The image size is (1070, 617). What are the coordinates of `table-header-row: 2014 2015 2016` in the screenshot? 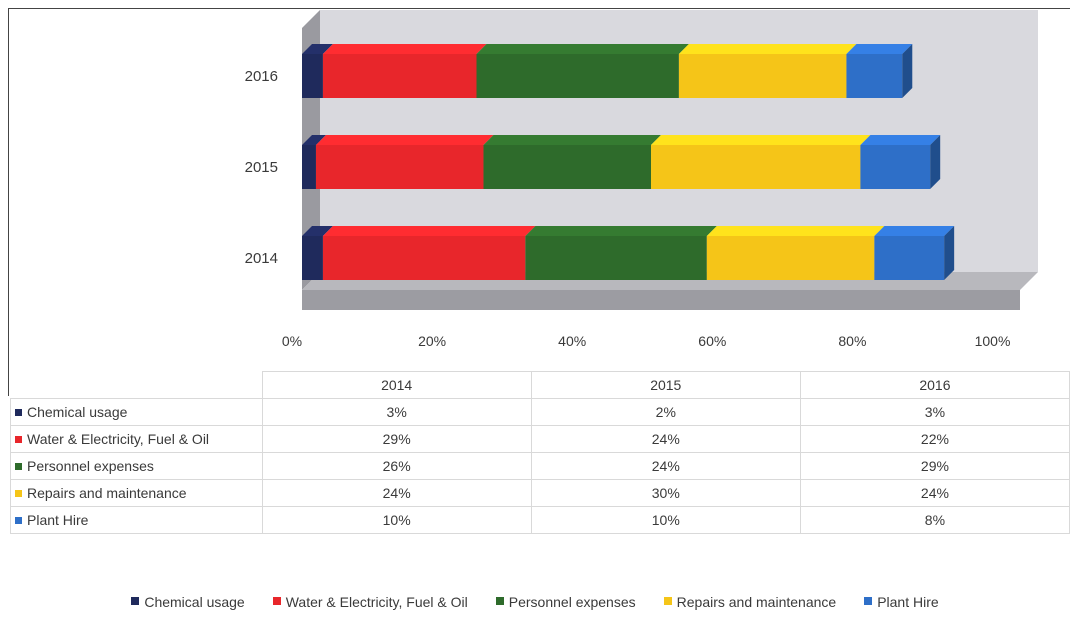 It's located at (540, 385).